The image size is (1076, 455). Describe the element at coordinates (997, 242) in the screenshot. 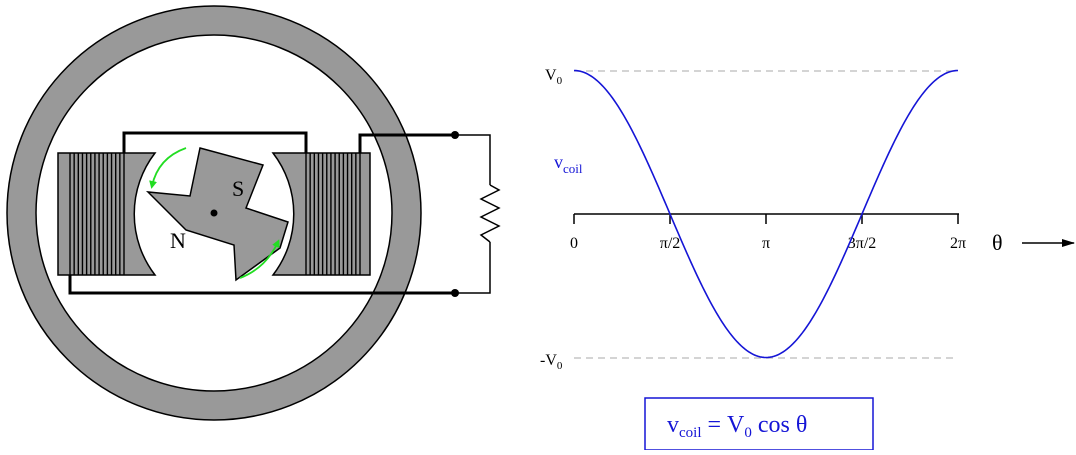

I see `x-axis-label: θ` at that location.